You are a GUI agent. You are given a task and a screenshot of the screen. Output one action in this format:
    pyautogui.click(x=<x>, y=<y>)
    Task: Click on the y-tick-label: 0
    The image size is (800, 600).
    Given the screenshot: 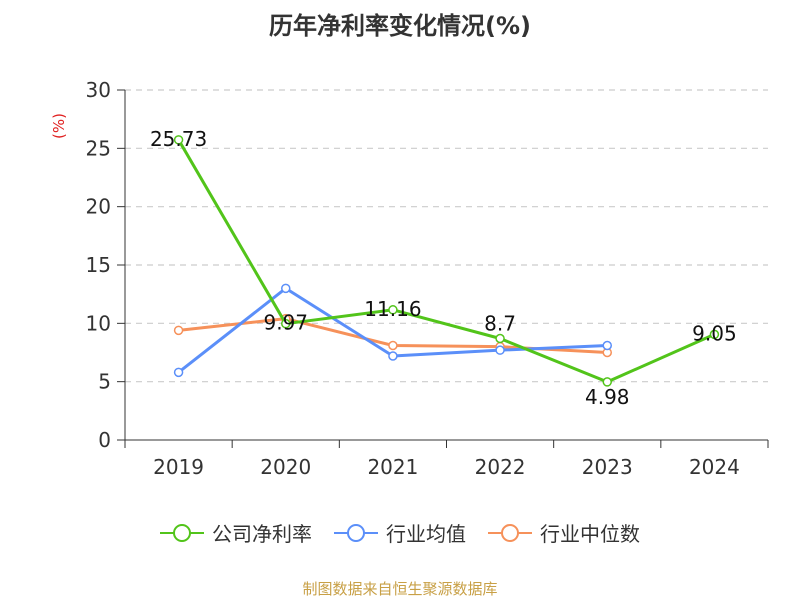 What is the action you would take?
    pyautogui.click(x=104, y=440)
    